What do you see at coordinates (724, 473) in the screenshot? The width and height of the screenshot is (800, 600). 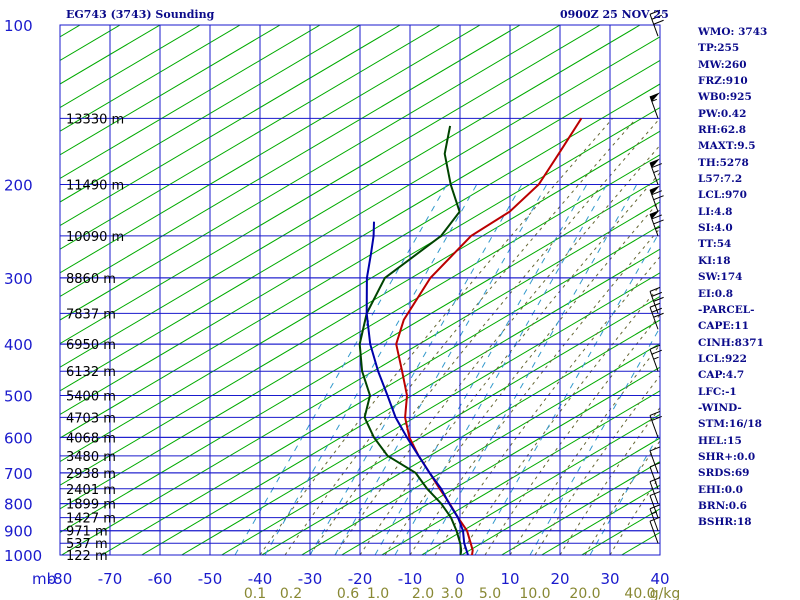 I see `index-line: SRDS:69` at bounding box center [724, 473].